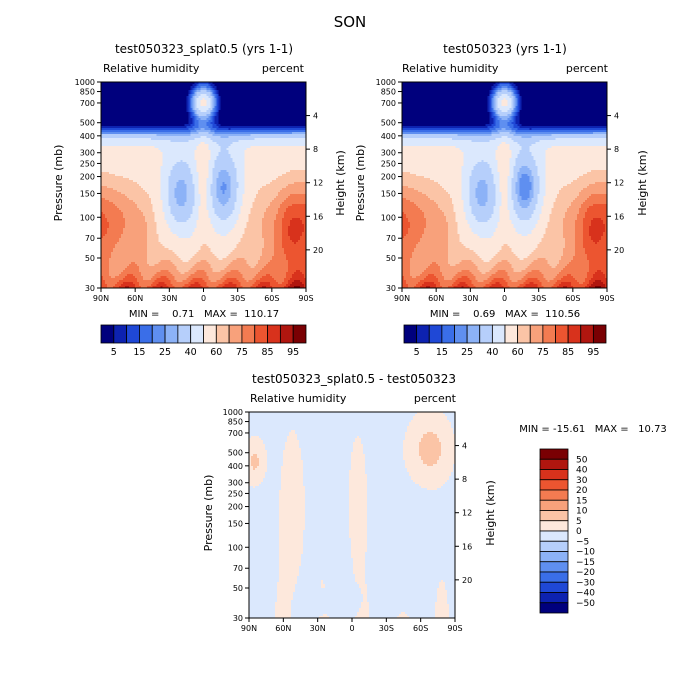  What do you see at coordinates (352, 515) in the screenshot?
I see `panel-3-contour-field` at bounding box center [352, 515].